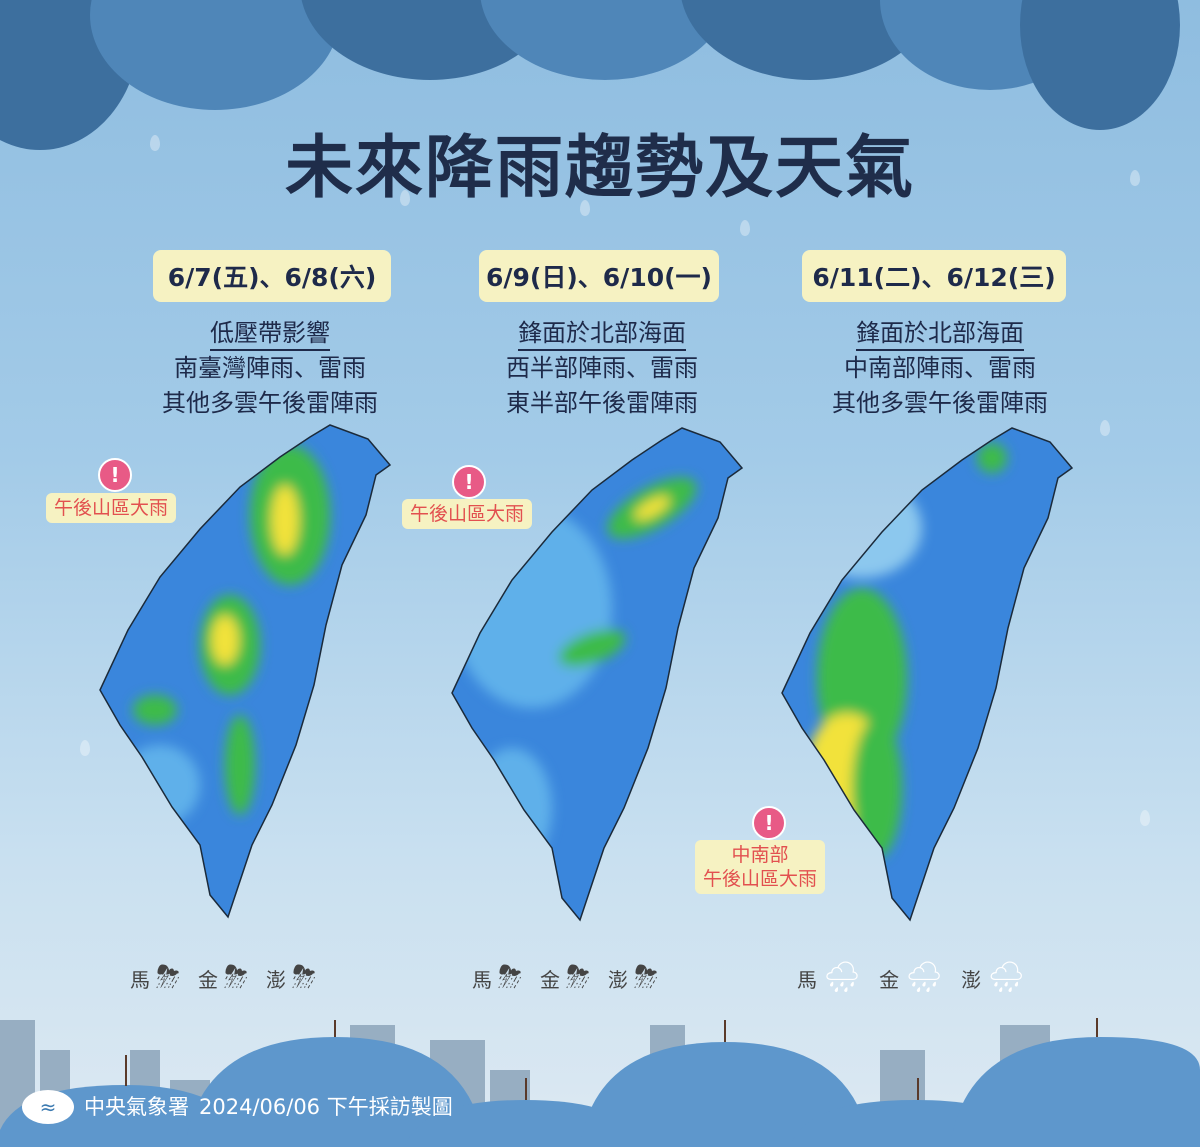 Image resolution: width=1200 pixels, height=1147 pixels. I want to click on weather-cause: 低壓帶影響, so click(270, 334).